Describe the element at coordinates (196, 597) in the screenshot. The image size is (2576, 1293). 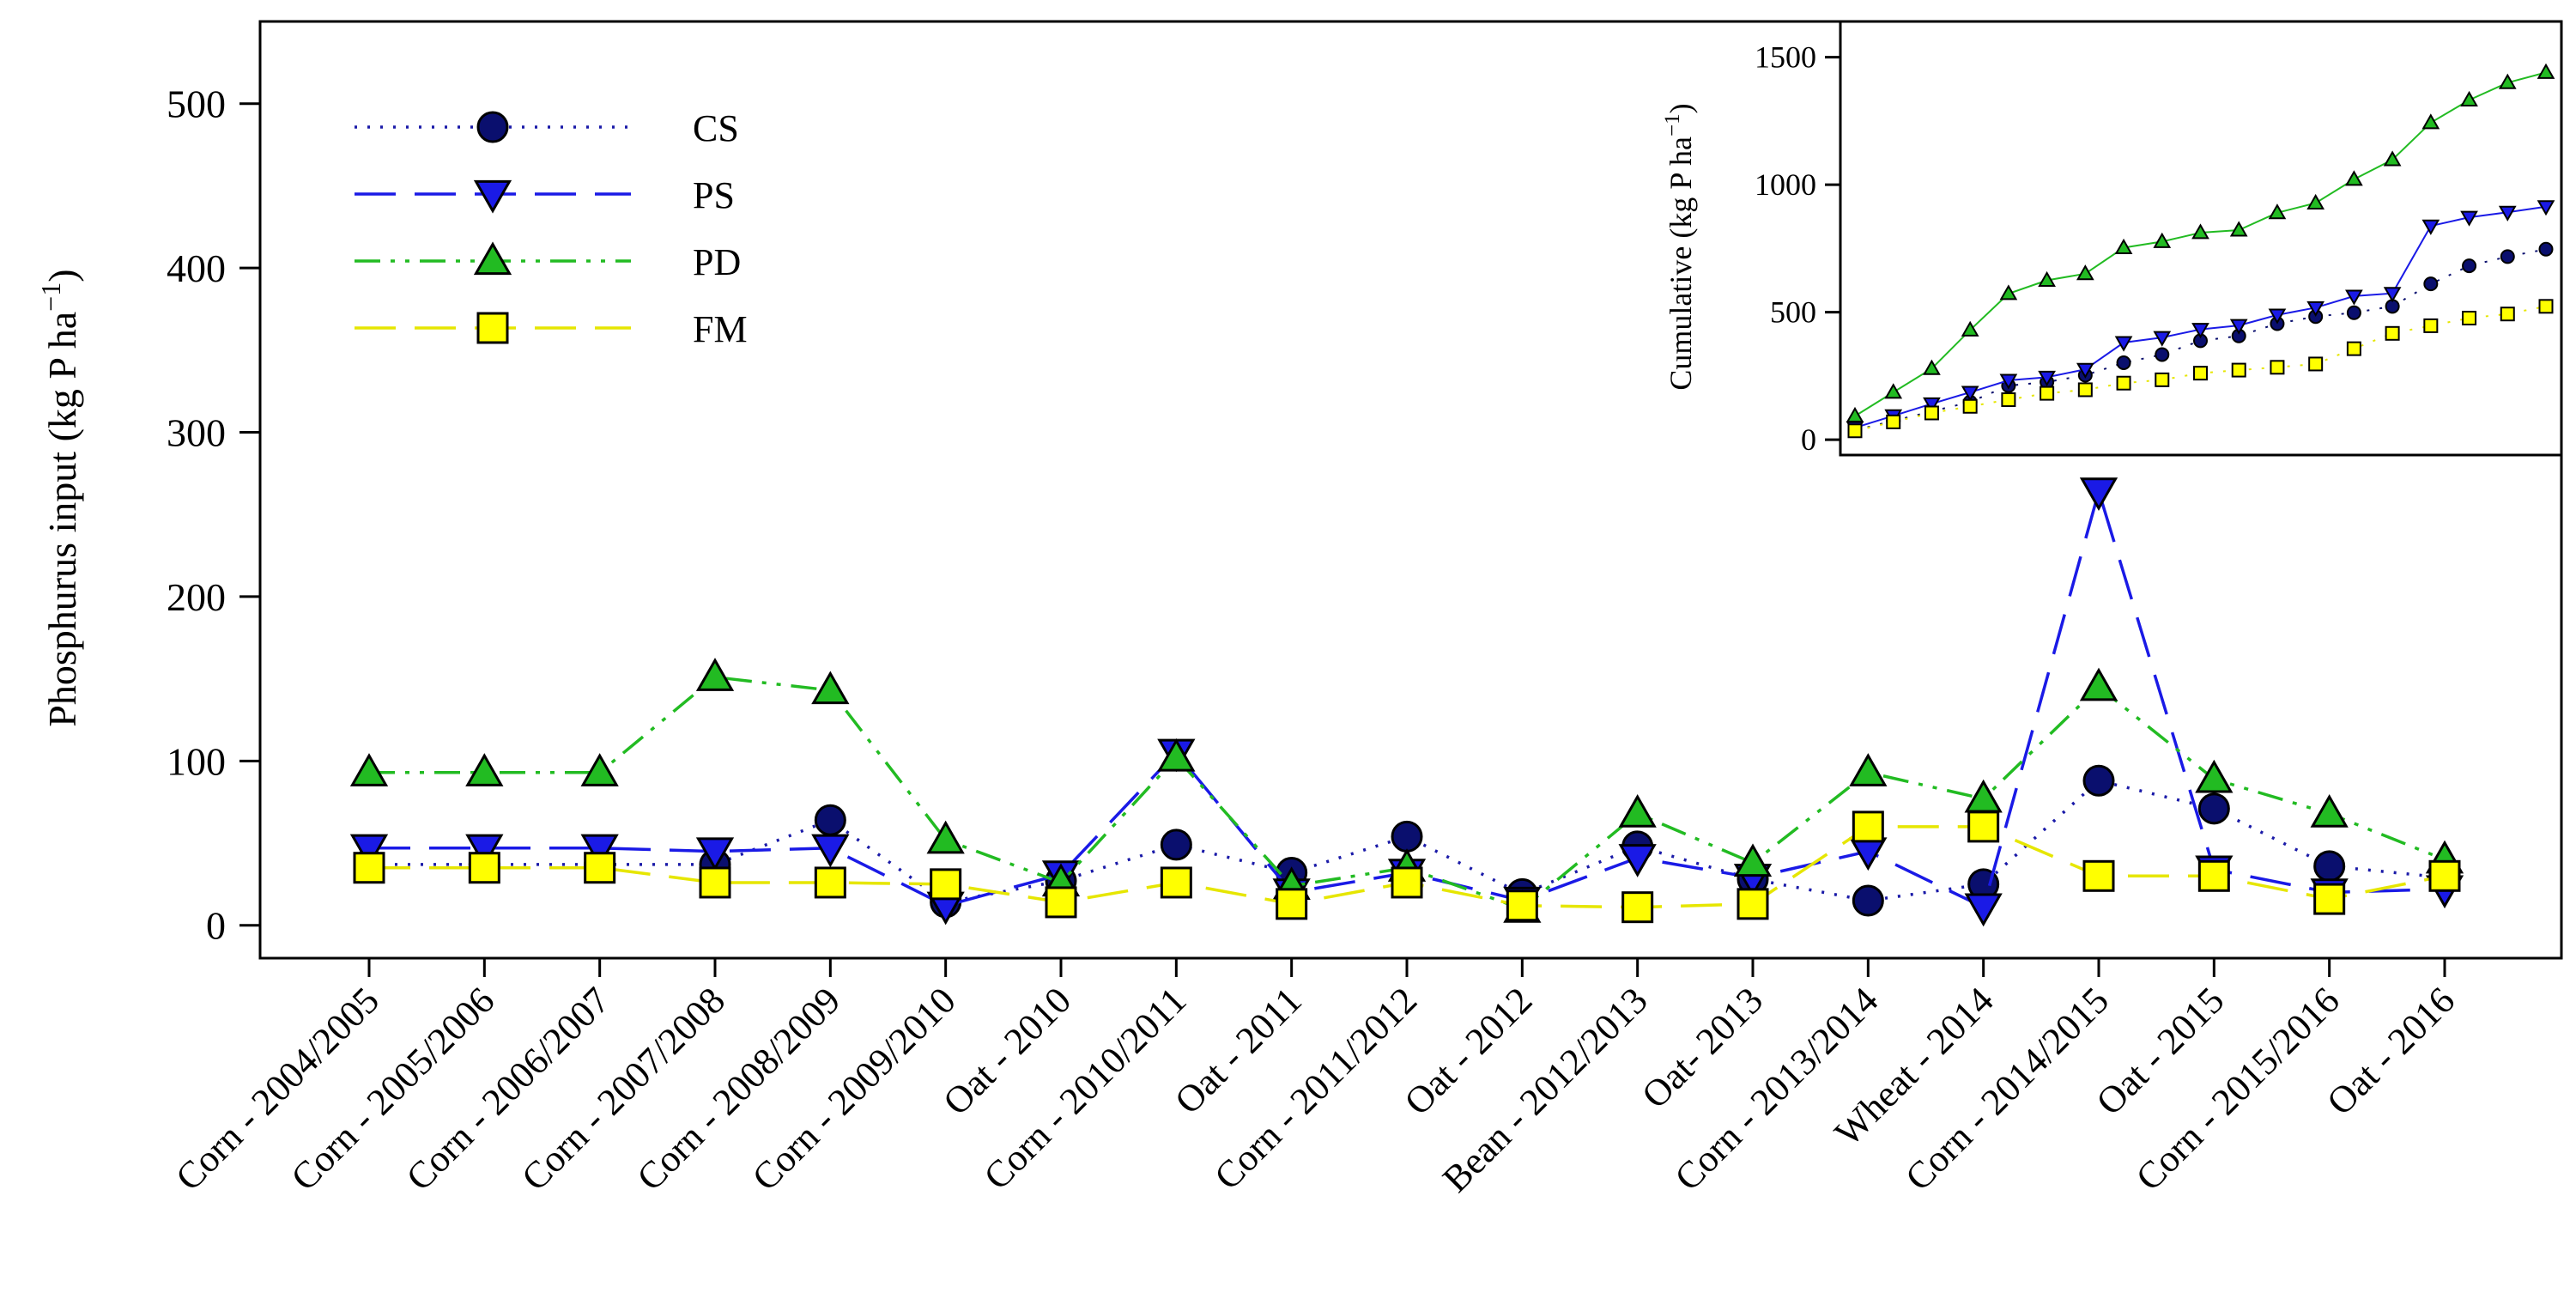
I see `y-tick-label: 200` at that location.